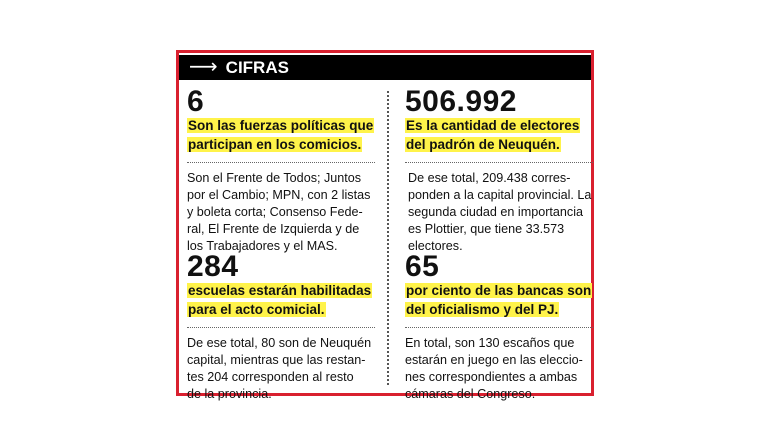 This screenshot has height=433, width=770. What do you see at coordinates (273, 229) in the screenshot?
I see `body-line: ral, El Frente de Izquierda y de` at bounding box center [273, 229].